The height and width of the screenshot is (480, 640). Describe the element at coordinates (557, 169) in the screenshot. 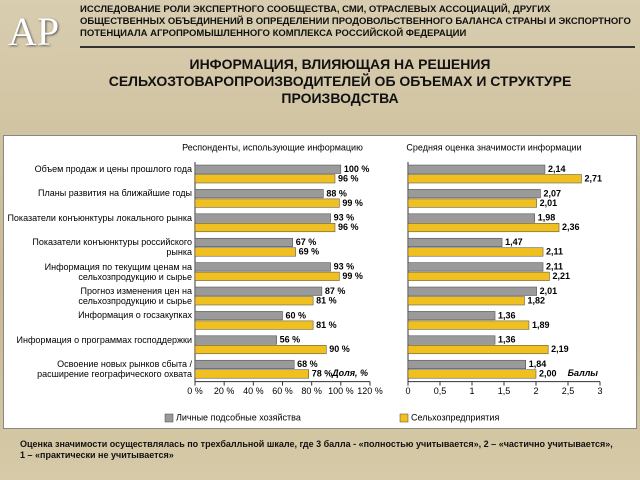

I see `value-label: 2,14` at that location.